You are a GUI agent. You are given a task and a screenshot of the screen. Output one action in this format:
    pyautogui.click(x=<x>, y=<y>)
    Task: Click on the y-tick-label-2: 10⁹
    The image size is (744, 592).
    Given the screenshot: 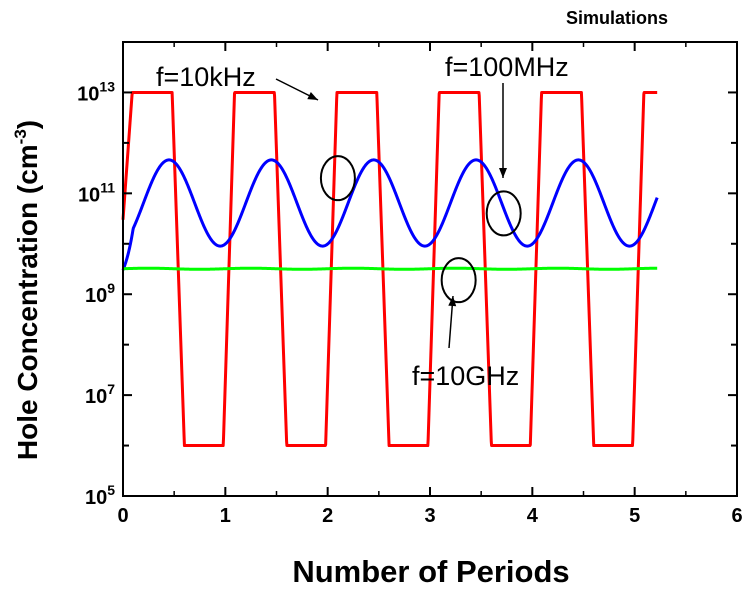 What is the action you would take?
    pyautogui.click(x=100, y=293)
    